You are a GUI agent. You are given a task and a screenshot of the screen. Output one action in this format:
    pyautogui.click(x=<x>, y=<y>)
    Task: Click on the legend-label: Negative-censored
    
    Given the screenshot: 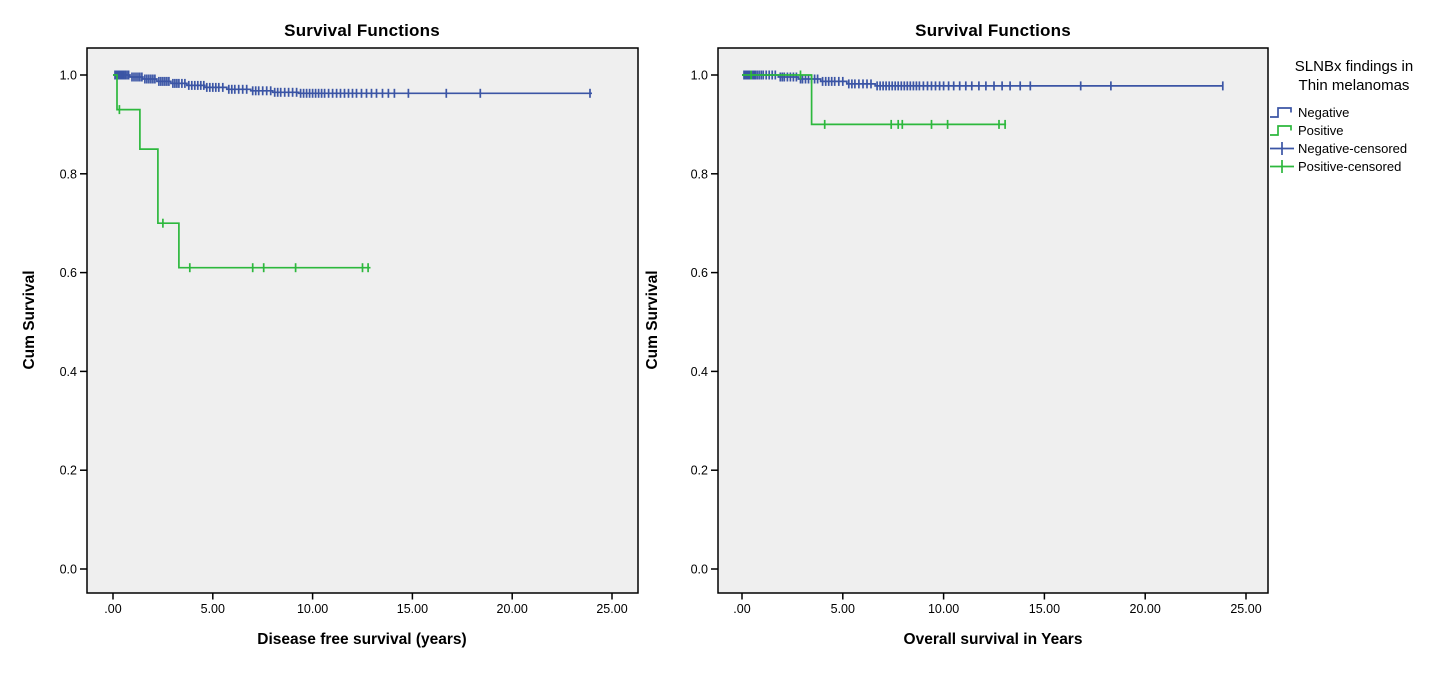 What is the action you would take?
    pyautogui.click(x=1353, y=148)
    